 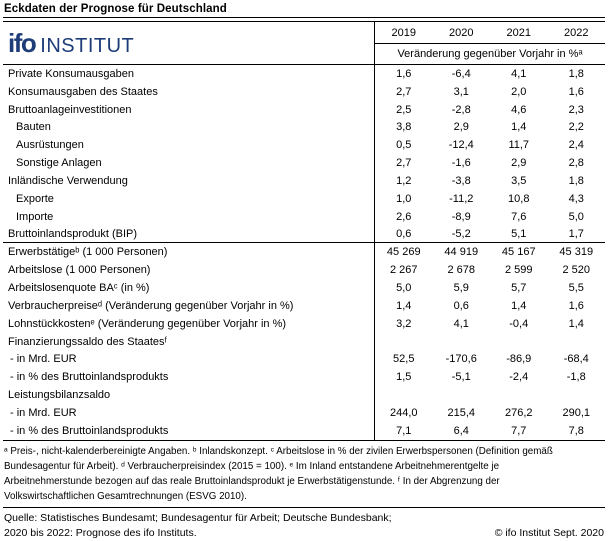 I want to click on row-label: Arbeitslose (1 000 Personen), so click(x=79, y=270).